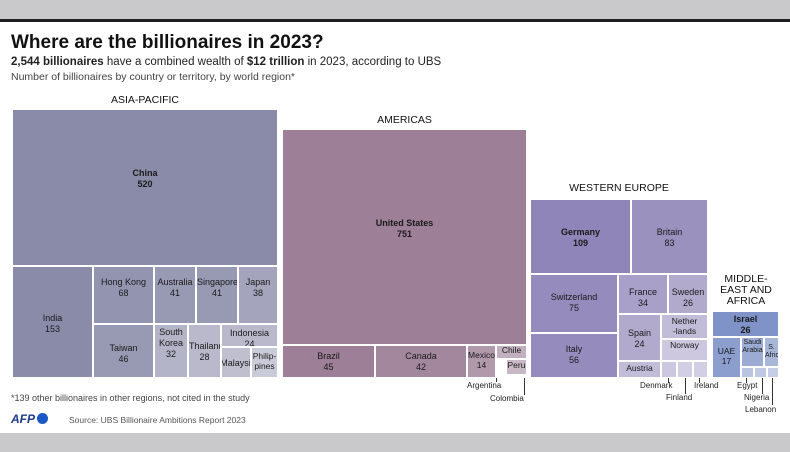 The height and width of the screenshot is (452, 790). I want to click on external-label-egypt: Egypt, so click(747, 385).